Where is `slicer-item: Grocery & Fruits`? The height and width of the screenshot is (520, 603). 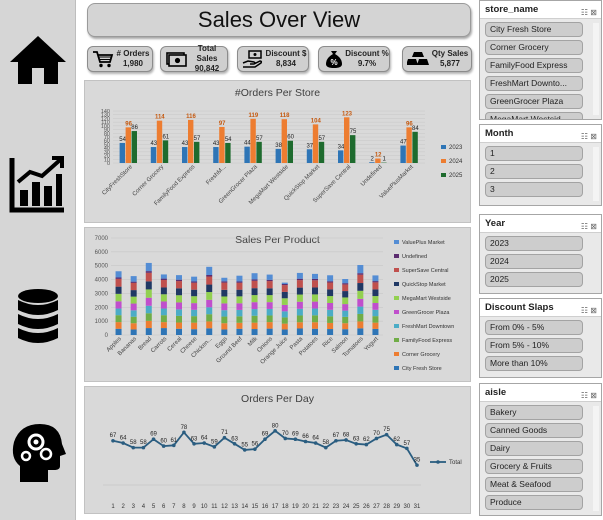 slicer-item: Grocery & Fruits is located at coordinates (534, 466).